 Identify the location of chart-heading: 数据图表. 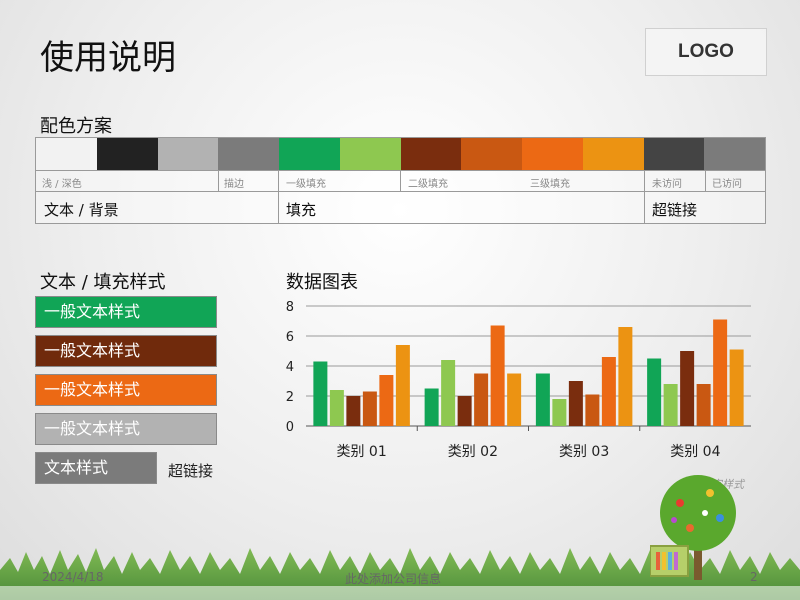
(322, 282).